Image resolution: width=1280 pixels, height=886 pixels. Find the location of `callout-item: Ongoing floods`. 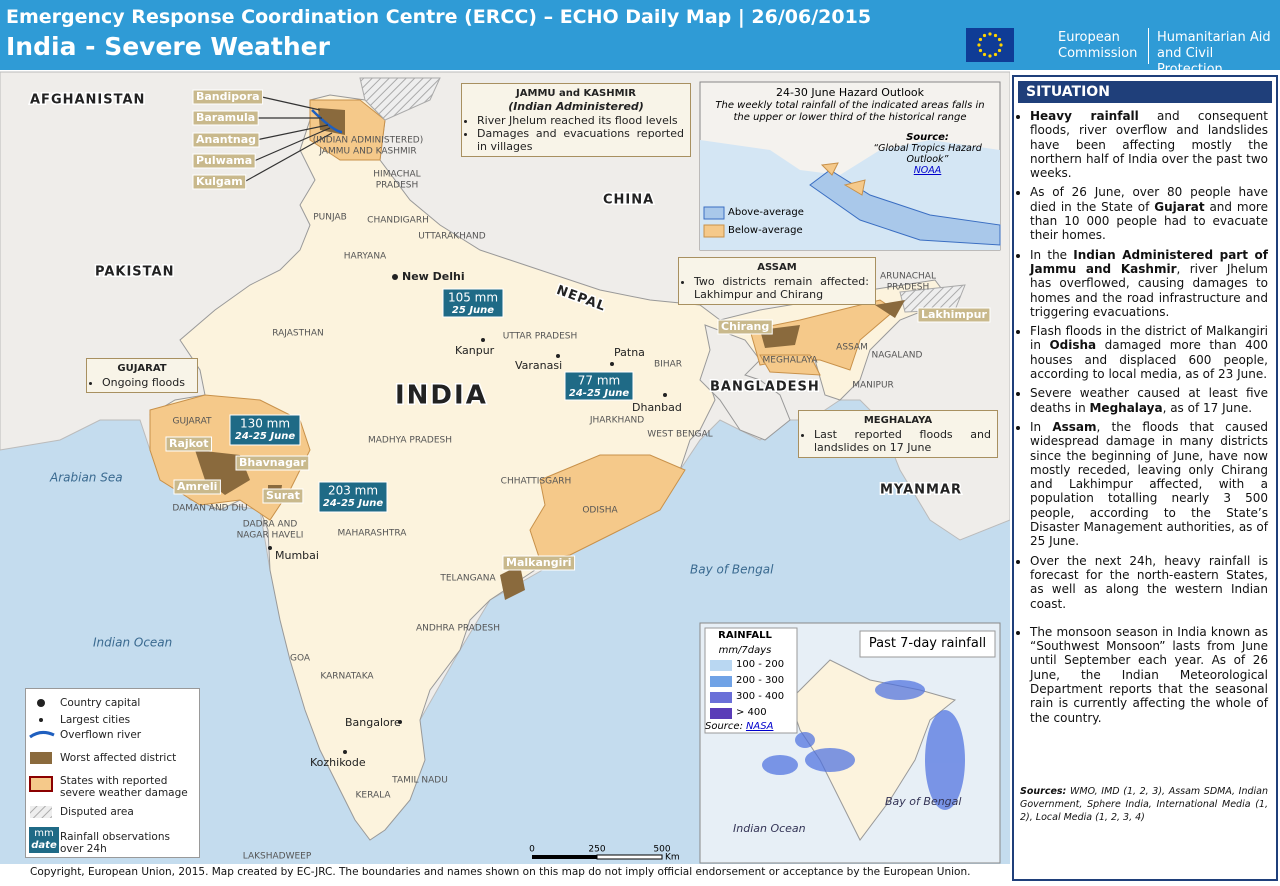

callout-item: Ongoing floods is located at coordinates (146, 382).